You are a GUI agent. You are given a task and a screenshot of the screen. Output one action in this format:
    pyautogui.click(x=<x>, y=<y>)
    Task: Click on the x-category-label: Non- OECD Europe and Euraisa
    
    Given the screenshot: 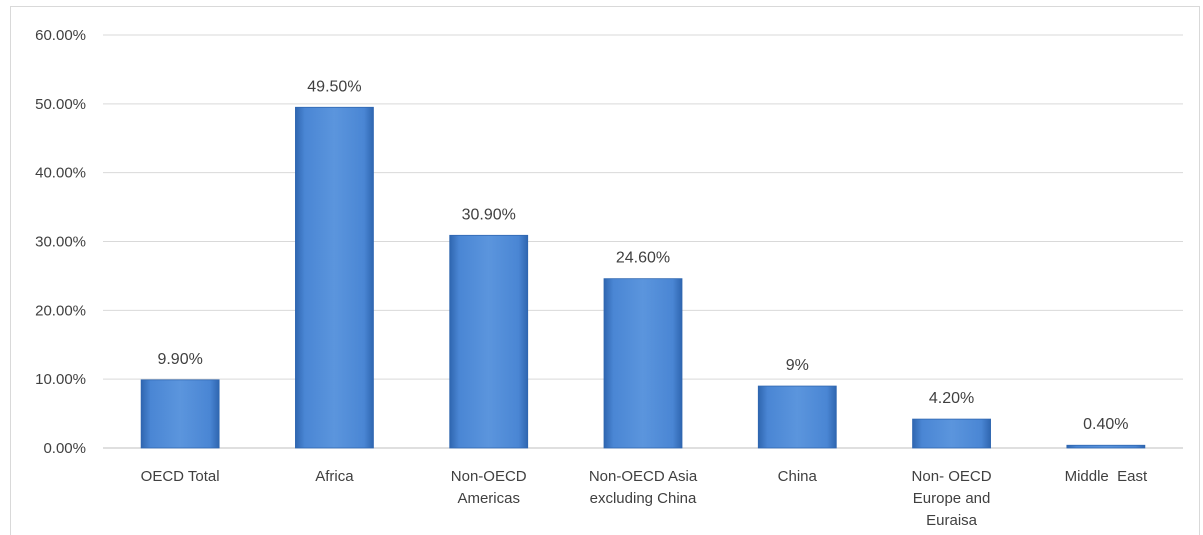 What is the action you would take?
    pyautogui.click(x=952, y=498)
    